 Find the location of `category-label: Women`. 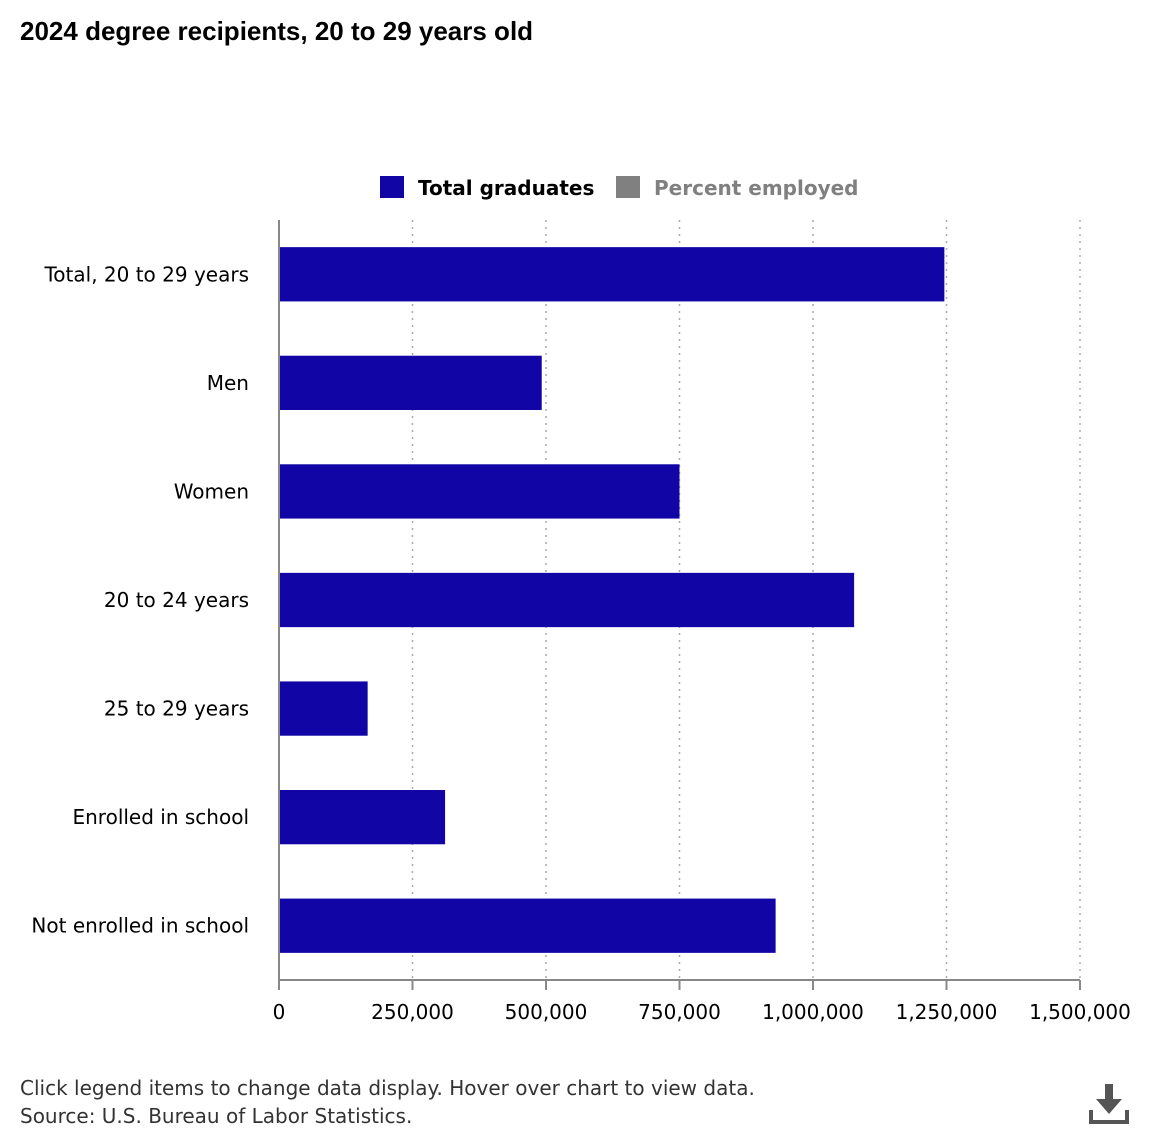

category-label: Women is located at coordinates (211, 491).